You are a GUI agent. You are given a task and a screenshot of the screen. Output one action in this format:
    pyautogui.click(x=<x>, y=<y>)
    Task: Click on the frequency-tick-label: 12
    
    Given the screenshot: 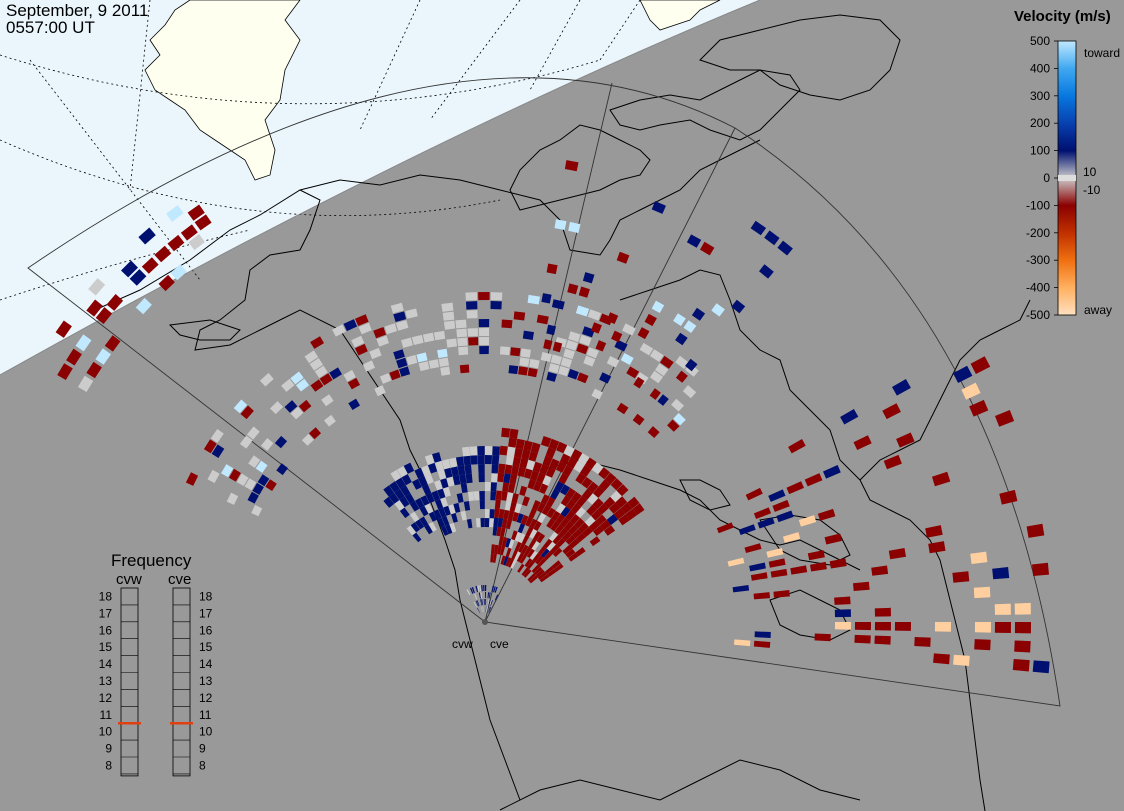 What is the action you would take?
    pyautogui.click(x=106, y=698)
    